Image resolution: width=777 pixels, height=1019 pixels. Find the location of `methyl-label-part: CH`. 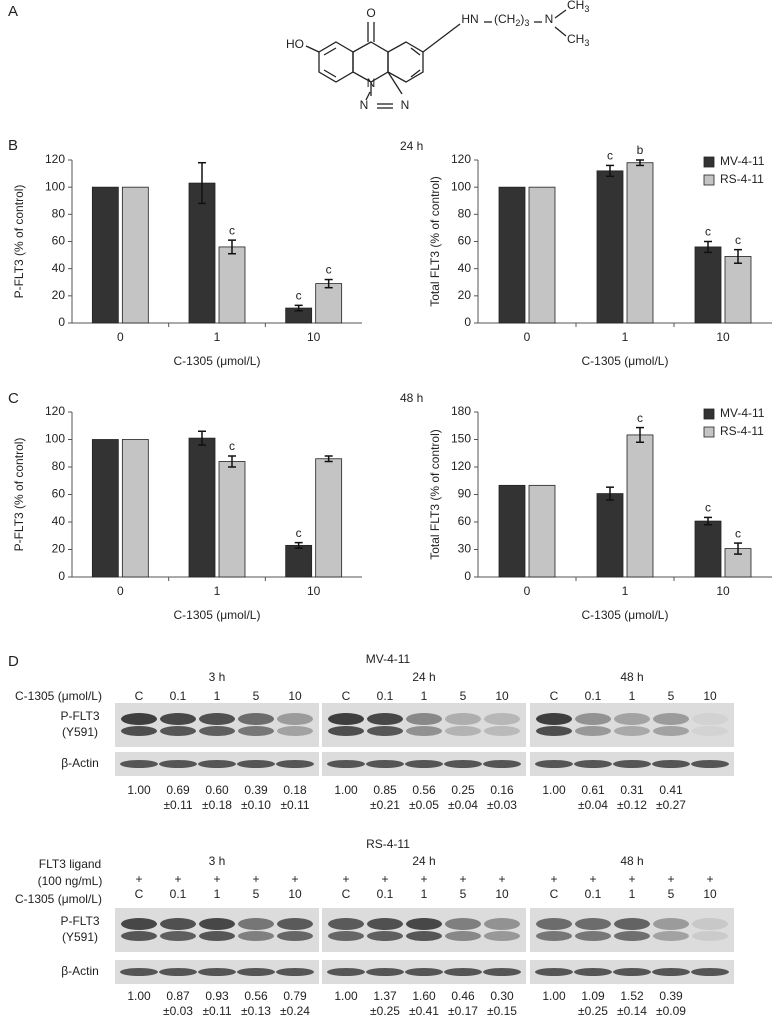

methyl-label-part: CH is located at coordinates (575, 6).